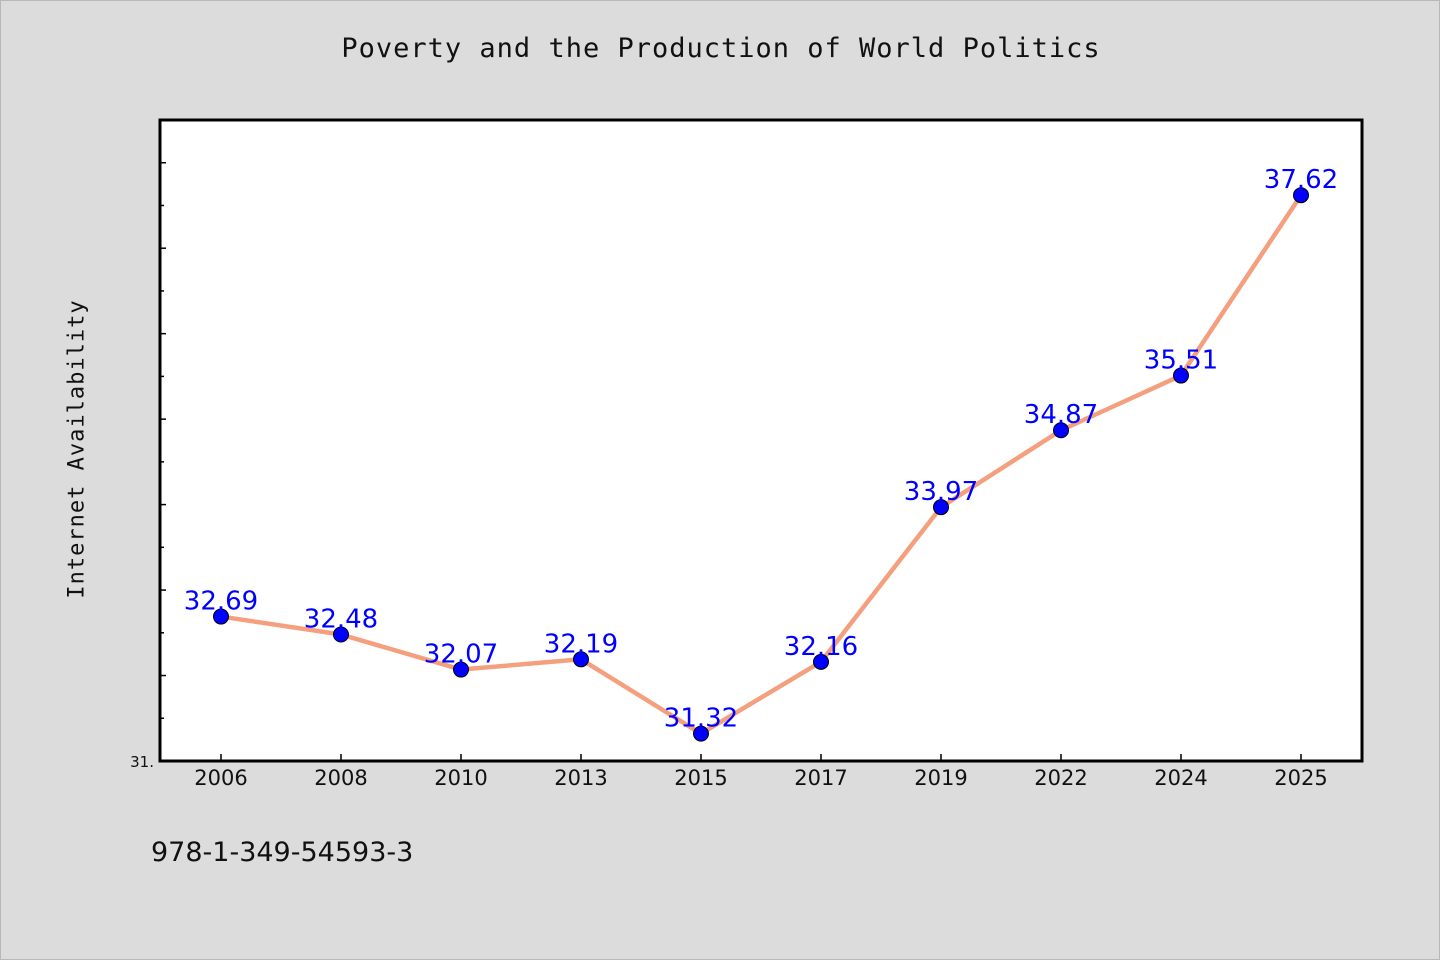 This screenshot has height=961, width=1440. What do you see at coordinates (142, 762) in the screenshot?
I see `y-tick-label: 31.` at bounding box center [142, 762].